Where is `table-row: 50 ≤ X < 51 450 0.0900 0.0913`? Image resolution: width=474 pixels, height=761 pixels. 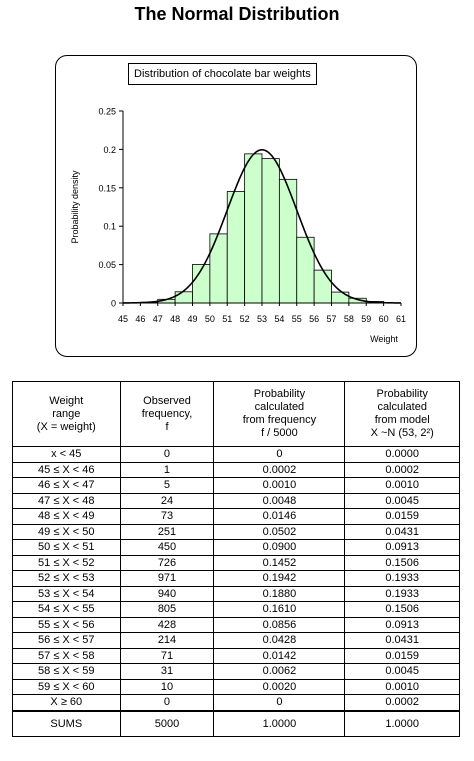 table-row: 50 ≤ X < 51 450 0.0900 0.0913 is located at coordinates (236, 547).